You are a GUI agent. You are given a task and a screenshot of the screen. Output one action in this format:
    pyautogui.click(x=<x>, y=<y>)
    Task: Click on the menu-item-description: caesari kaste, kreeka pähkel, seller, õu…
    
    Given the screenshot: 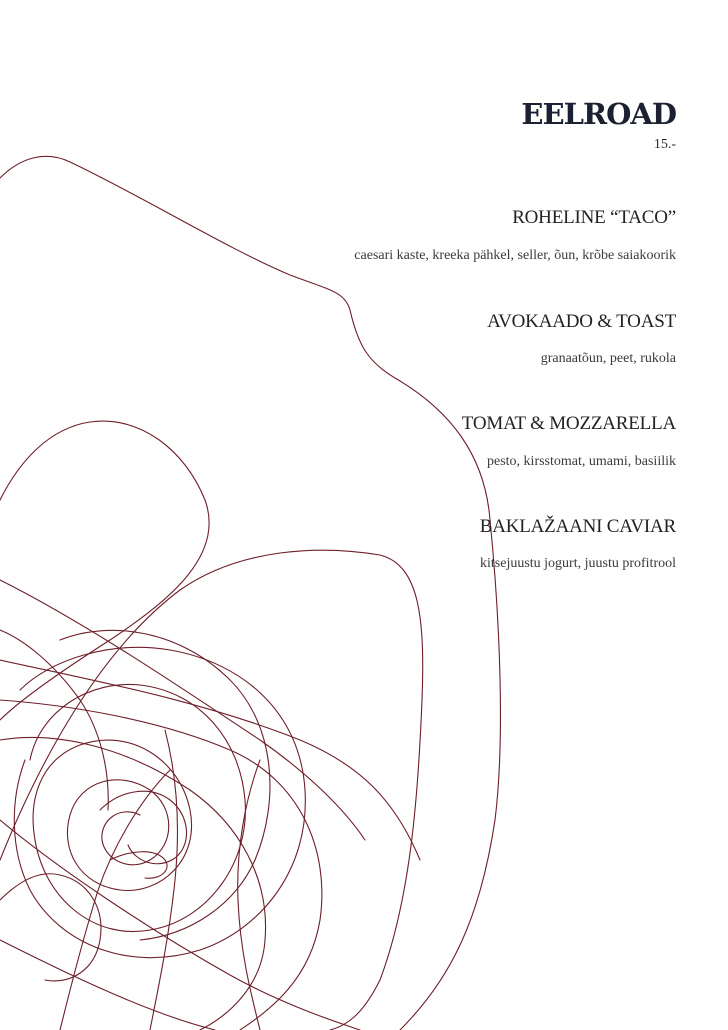 What is the action you would take?
    pyautogui.click(x=515, y=255)
    